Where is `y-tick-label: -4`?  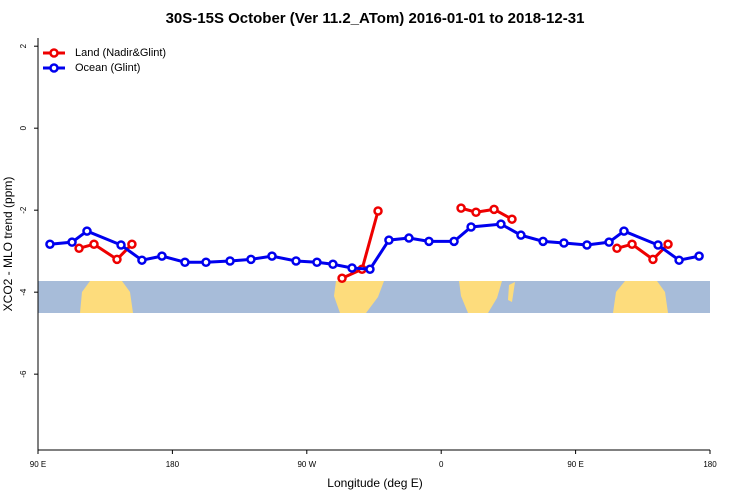 y-tick-label: -4 is located at coordinates (23, 292).